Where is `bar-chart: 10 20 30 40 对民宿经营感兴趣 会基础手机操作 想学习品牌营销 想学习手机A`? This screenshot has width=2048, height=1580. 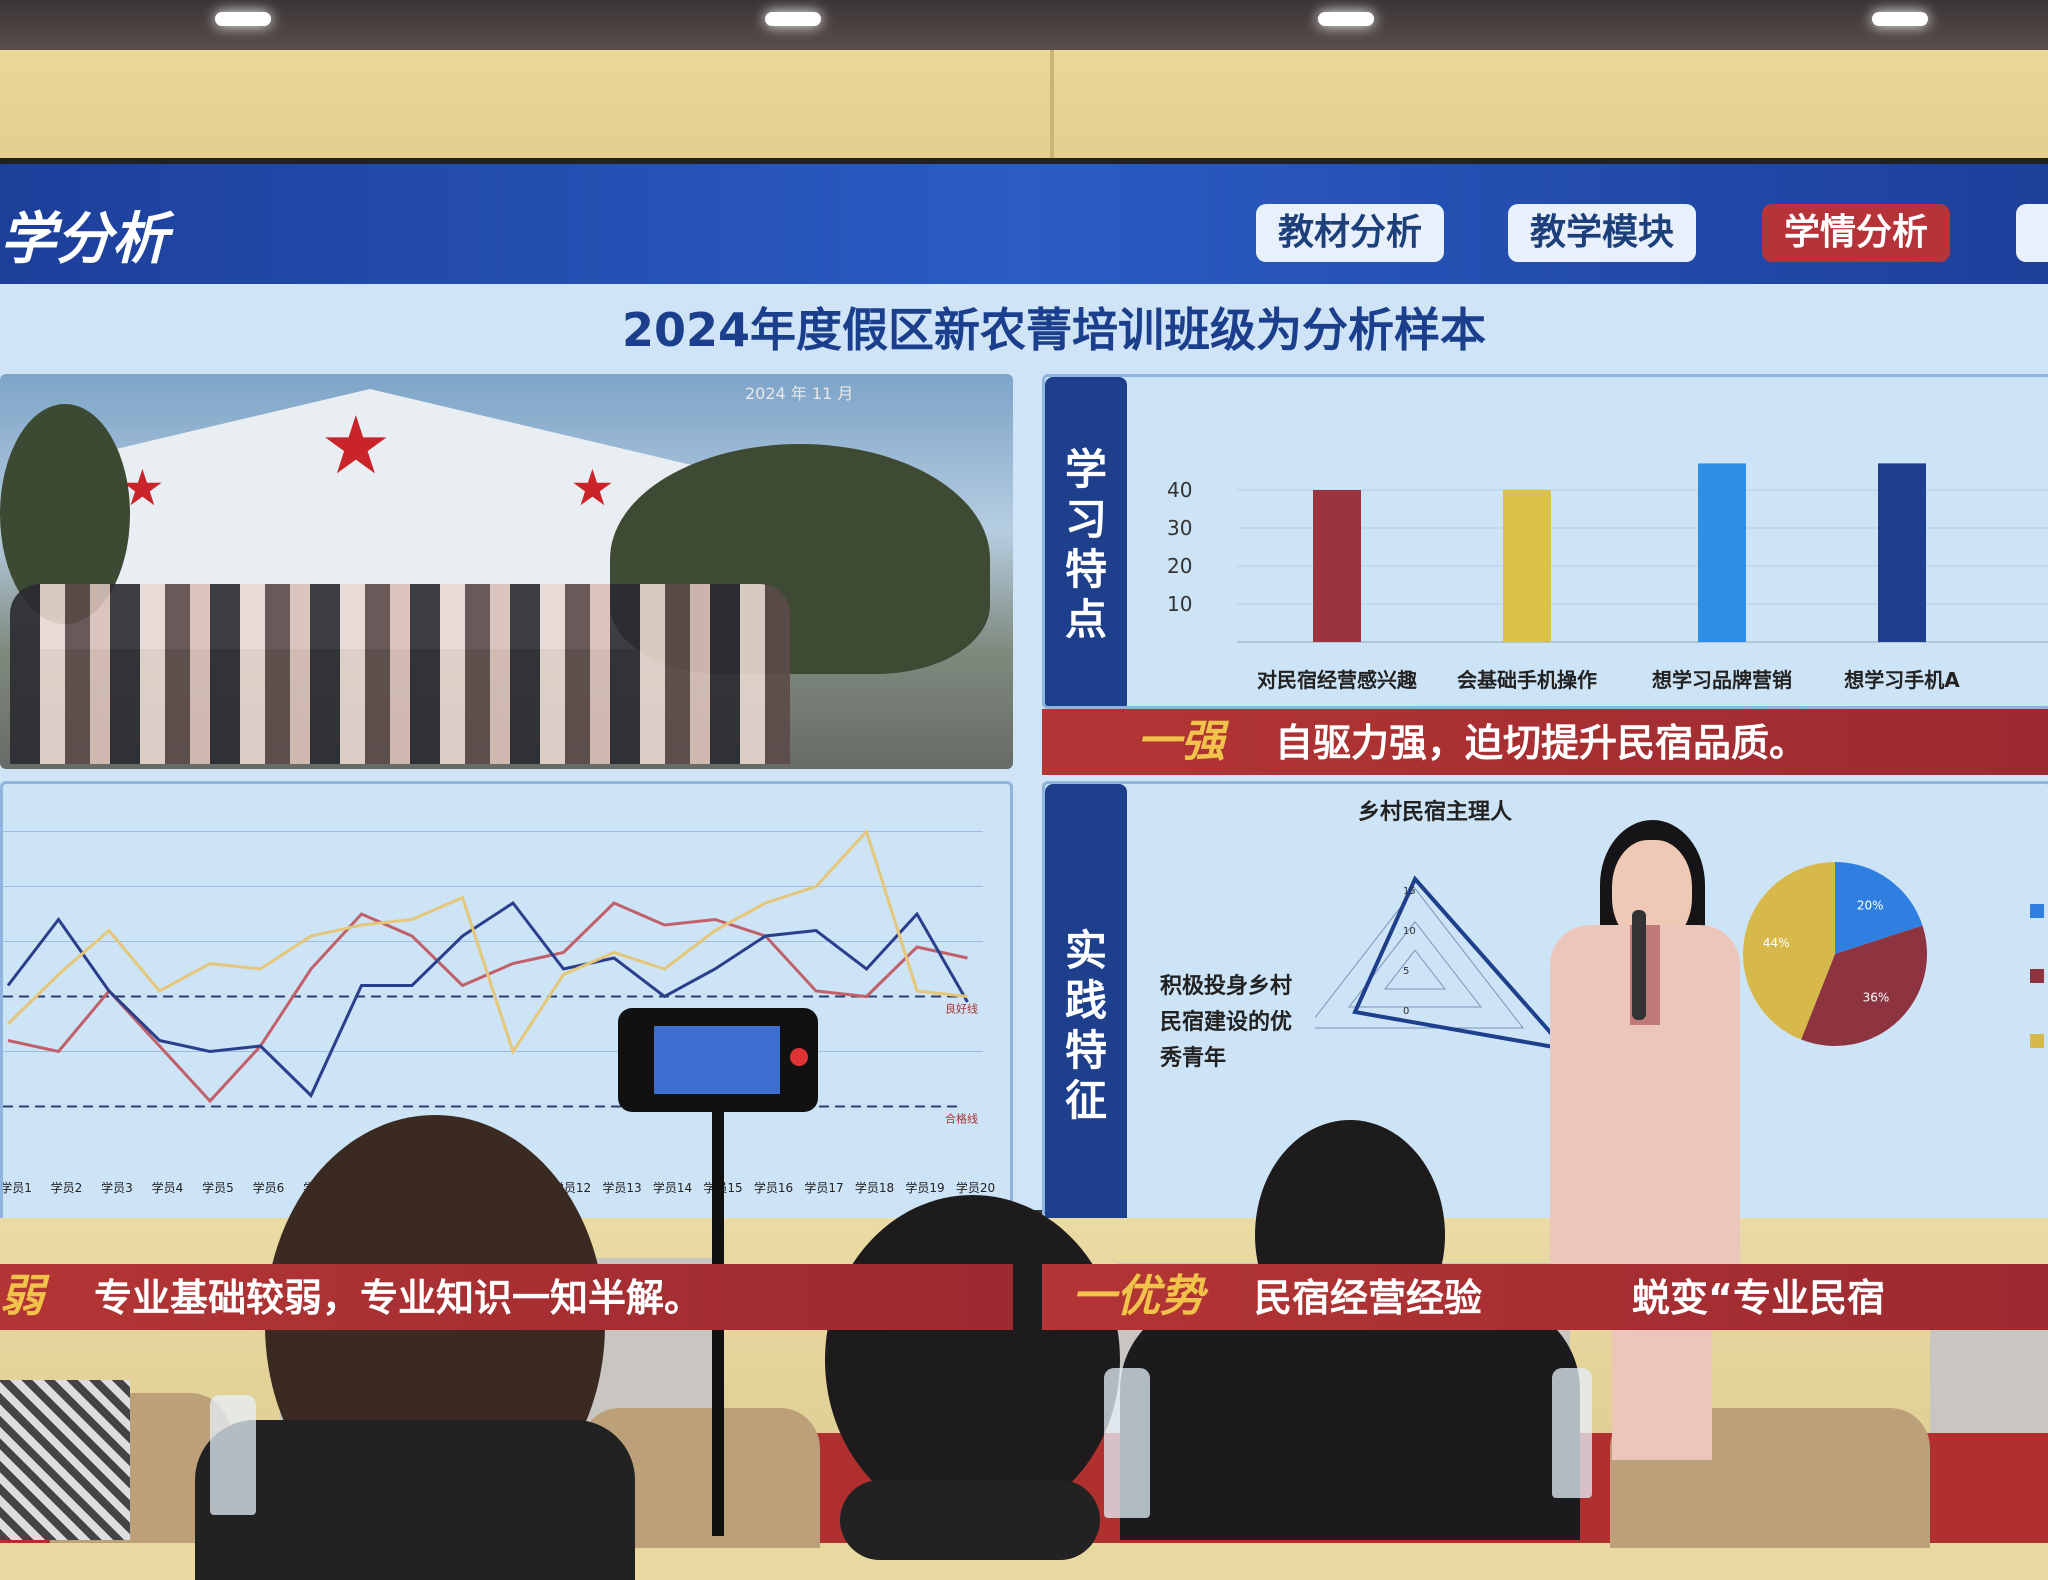
bar-chart: 10 20 30 40 对民宿经营感兴趣 会基础手机操作 想学习品牌营销 想学习手机A is located at coordinates (1607, 577).